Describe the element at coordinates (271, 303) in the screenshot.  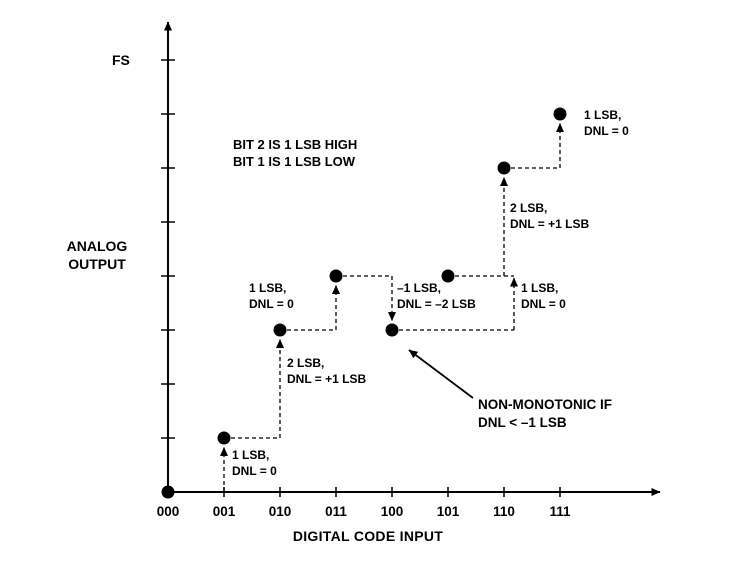
I see `annotation-step-011-line2: DNL = 0` at that location.